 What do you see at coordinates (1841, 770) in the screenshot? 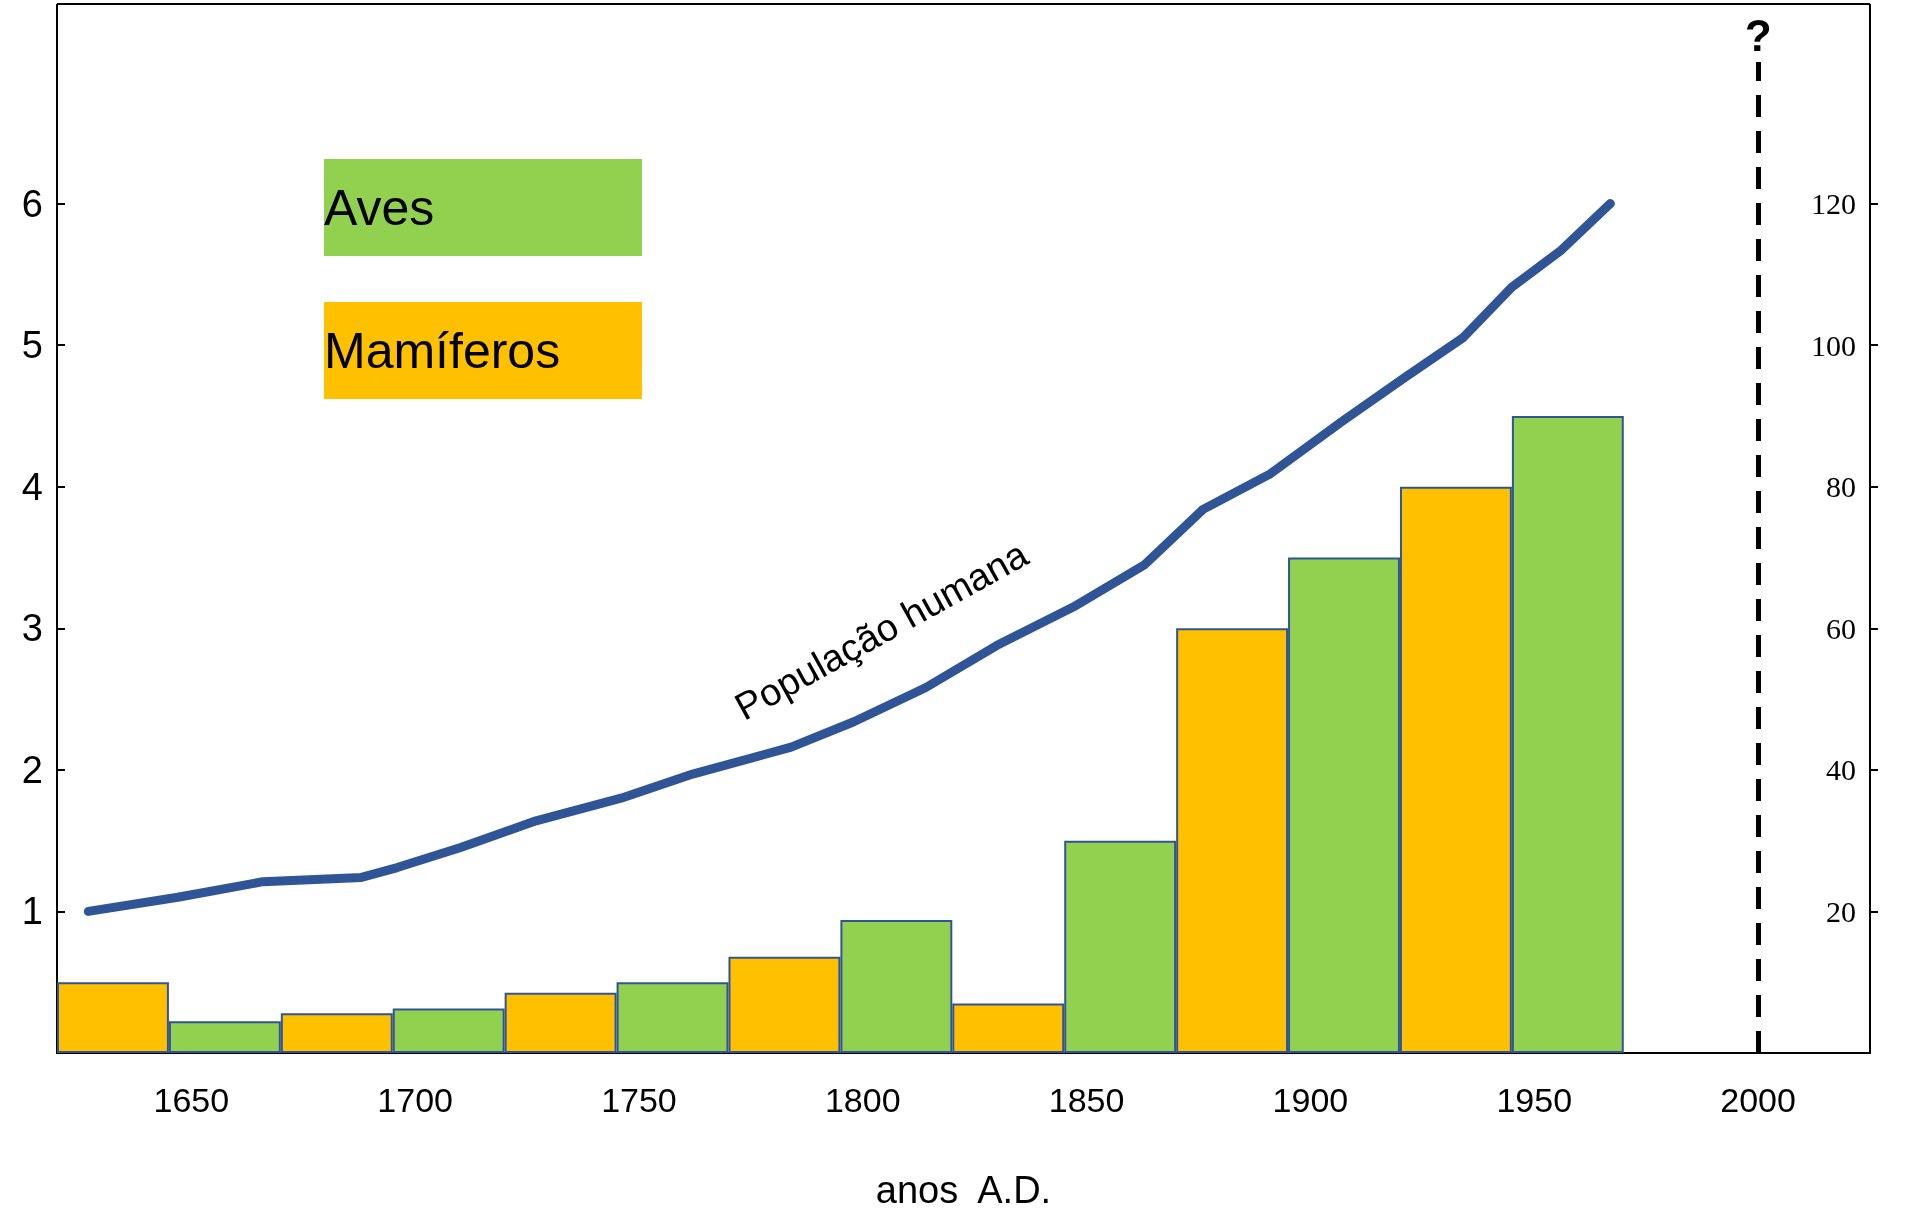
I see `y2-tick-label: 40` at bounding box center [1841, 770].